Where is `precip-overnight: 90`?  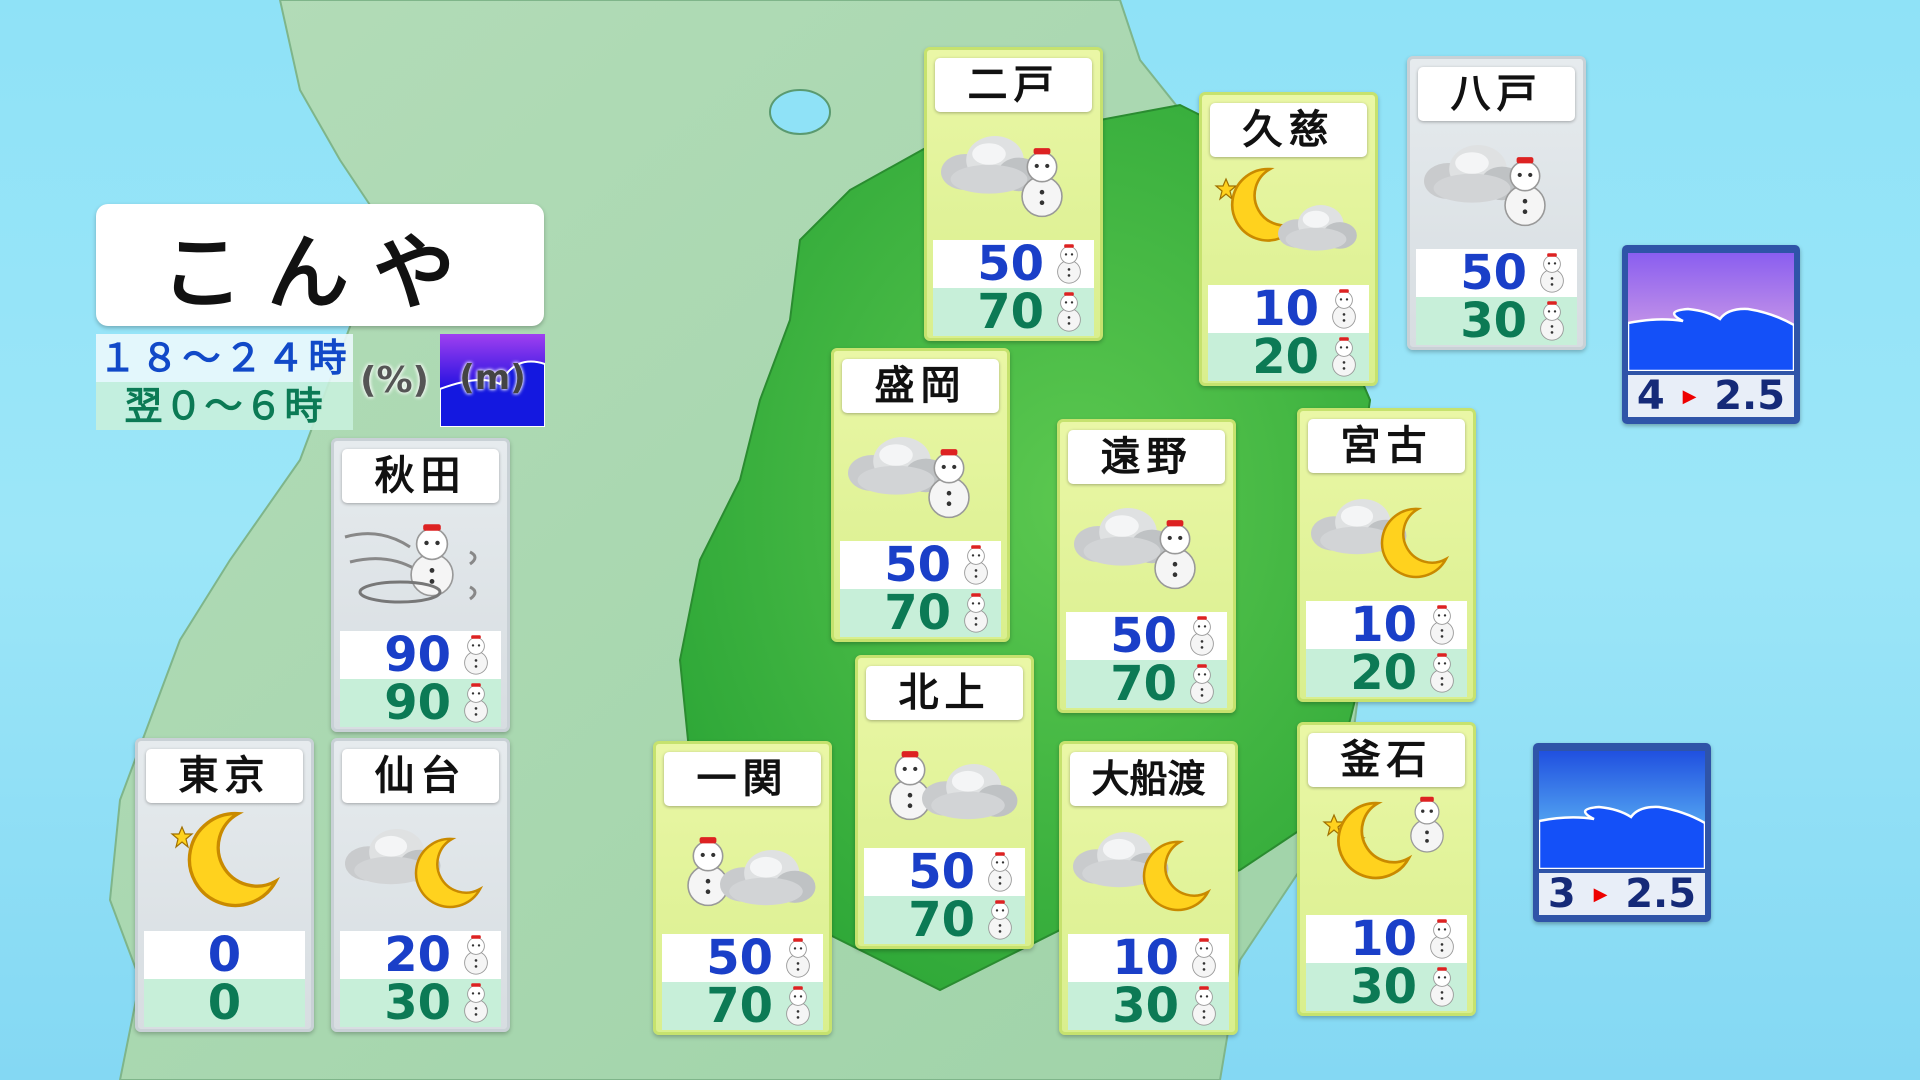
precip-overnight: 90 is located at coordinates (420, 703).